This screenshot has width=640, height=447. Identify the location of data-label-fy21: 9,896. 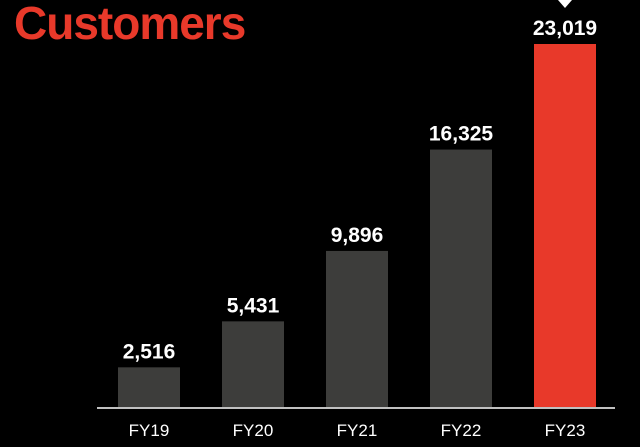
(357, 235).